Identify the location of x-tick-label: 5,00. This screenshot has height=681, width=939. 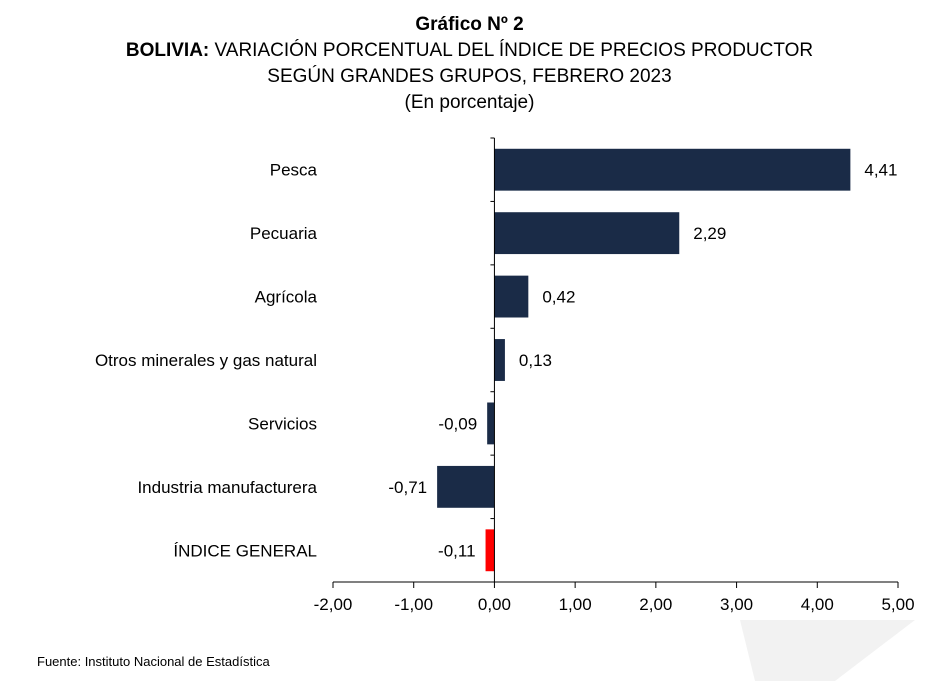
(897, 604).